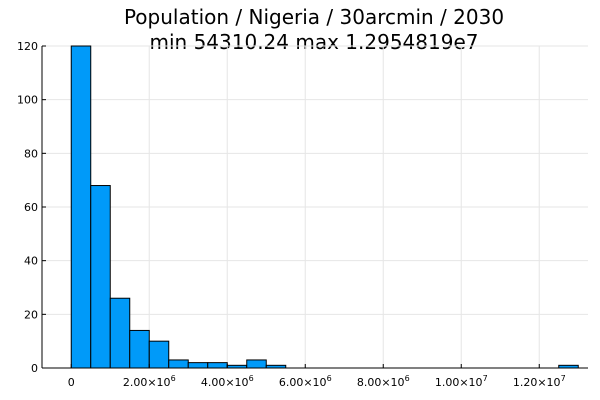 The width and height of the screenshot is (600, 400). Describe the element at coordinates (305, 381) in the screenshot. I see `x-tick-label-3: 6.00×10⁶` at that location.